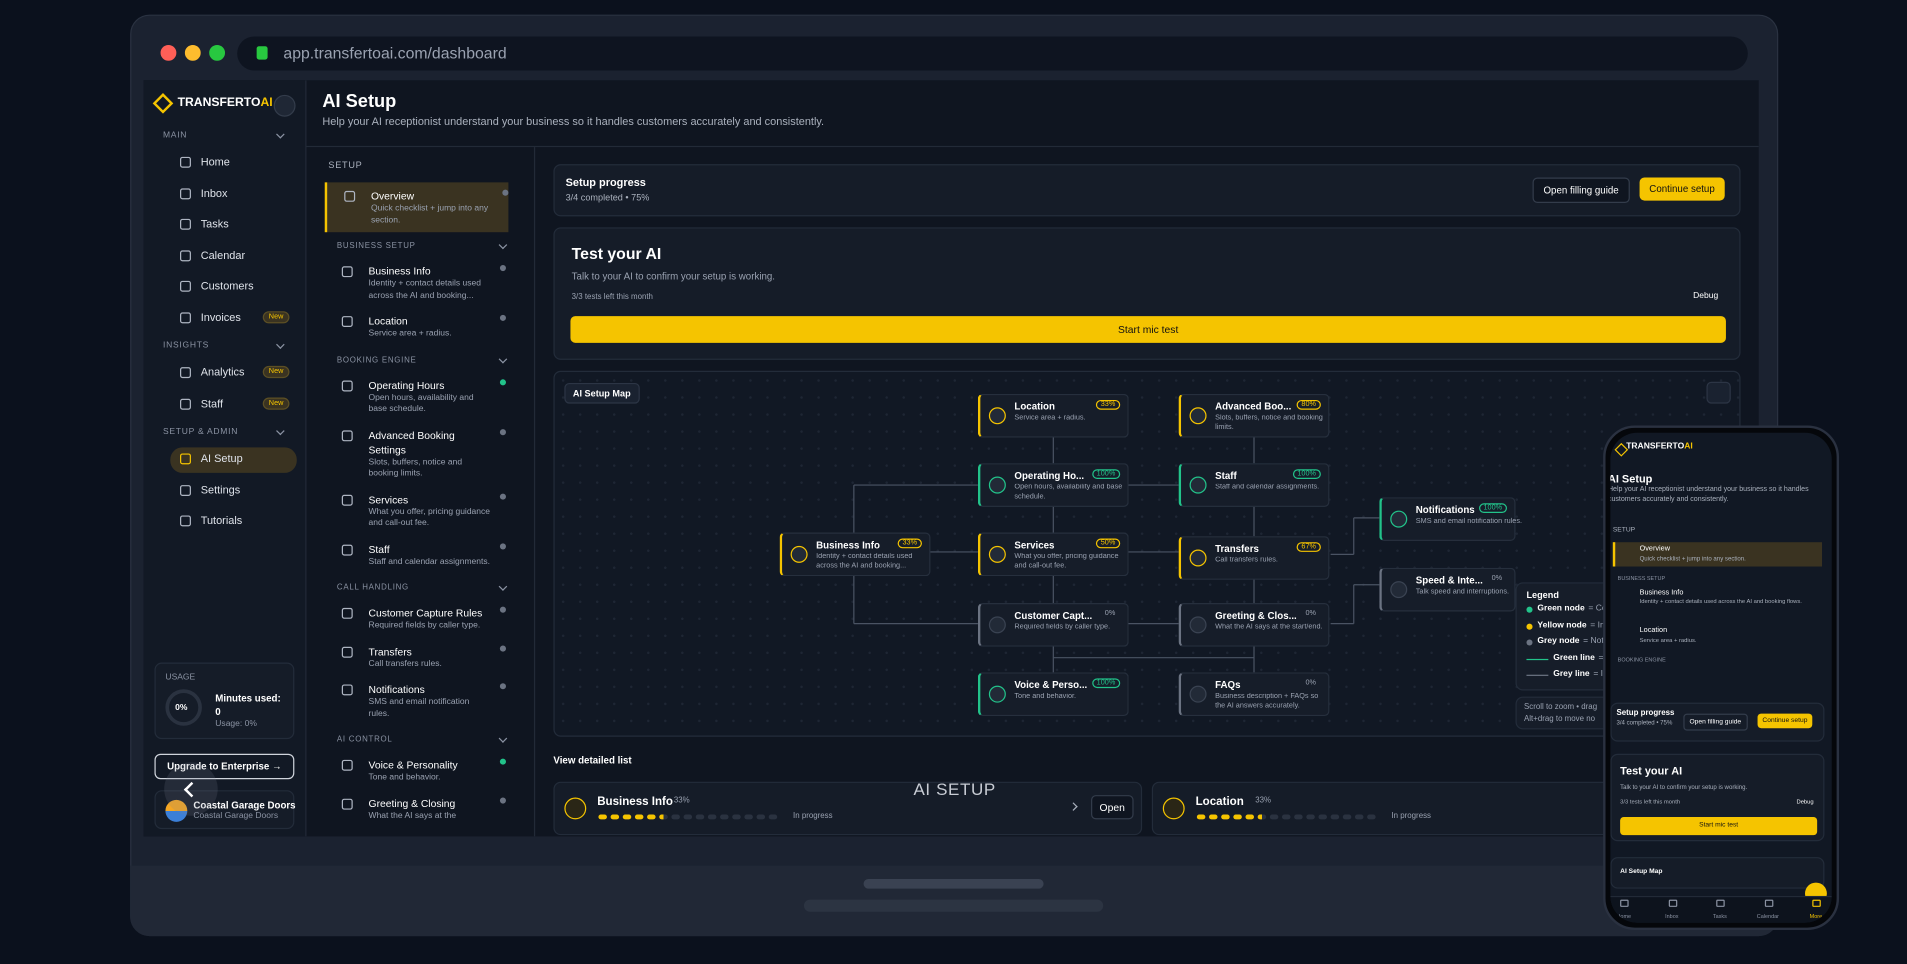 The height and width of the screenshot is (964, 1907). I want to click on nav-item: Calendar, so click(223, 254).